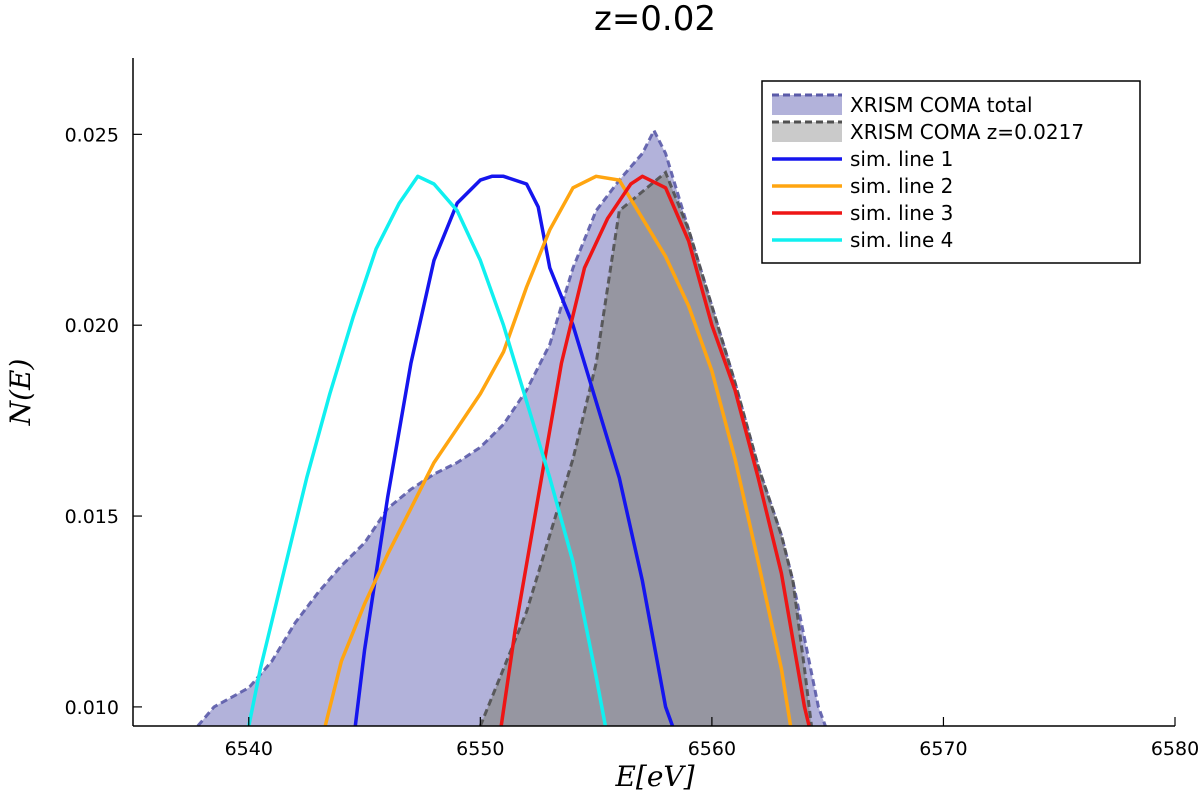 The image size is (1200, 804). Describe the element at coordinates (92, 517) in the screenshot. I see `y-tick-label: 0.015` at that location.